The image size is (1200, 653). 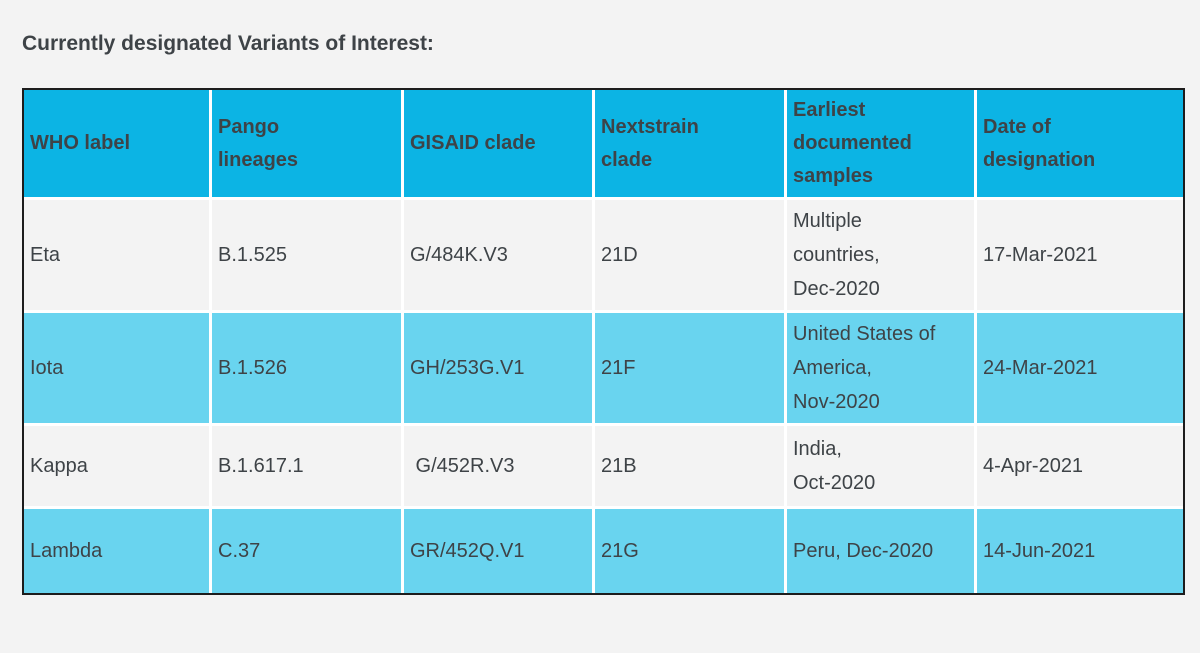 What do you see at coordinates (499, 145) in the screenshot?
I see `column-header-gisaid_clade: GISAID clade` at bounding box center [499, 145].